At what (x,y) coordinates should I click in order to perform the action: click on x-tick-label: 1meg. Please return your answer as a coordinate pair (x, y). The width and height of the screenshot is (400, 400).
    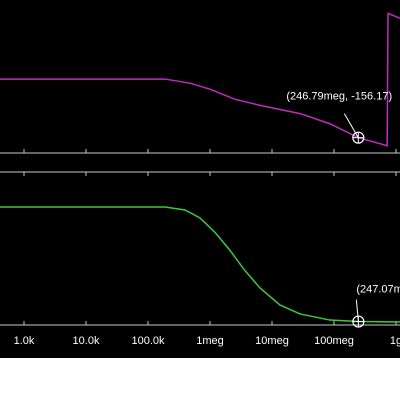
    Looking at the image, I should click on (210, 341).